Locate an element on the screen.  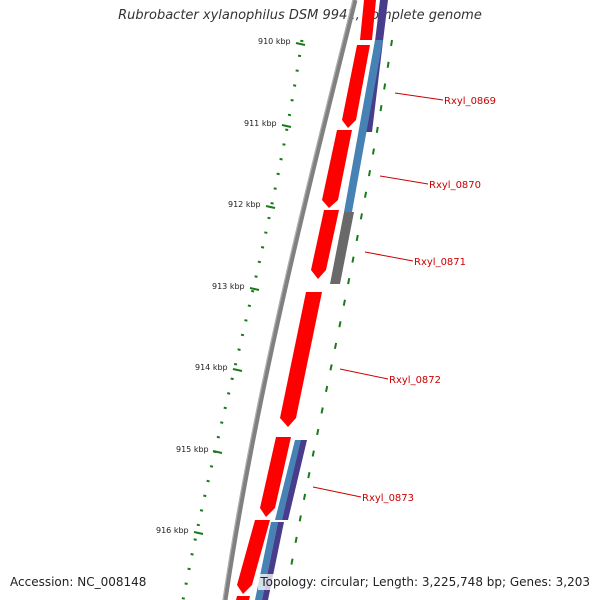
cds-arrow-tail is located at coordinates (243, 598).